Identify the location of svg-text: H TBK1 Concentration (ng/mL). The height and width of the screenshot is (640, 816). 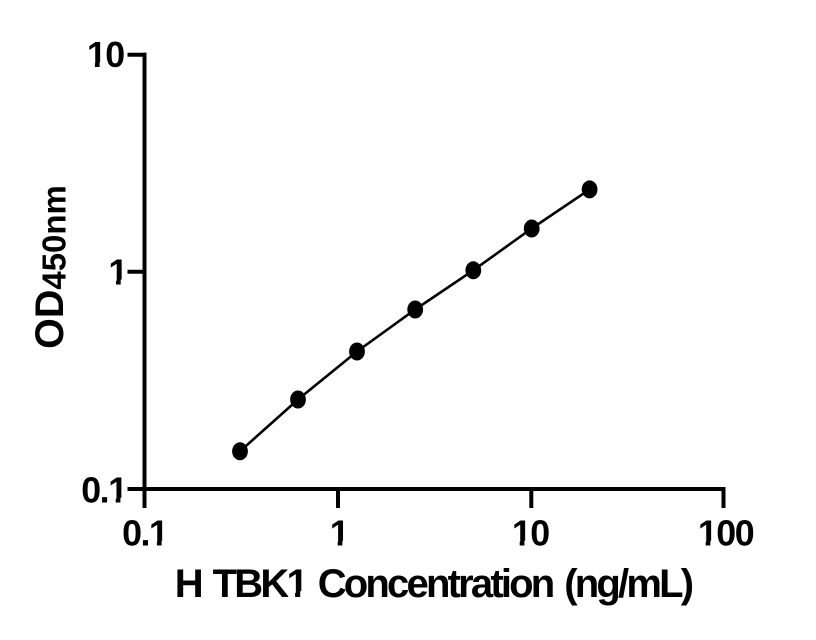
(434, 584).